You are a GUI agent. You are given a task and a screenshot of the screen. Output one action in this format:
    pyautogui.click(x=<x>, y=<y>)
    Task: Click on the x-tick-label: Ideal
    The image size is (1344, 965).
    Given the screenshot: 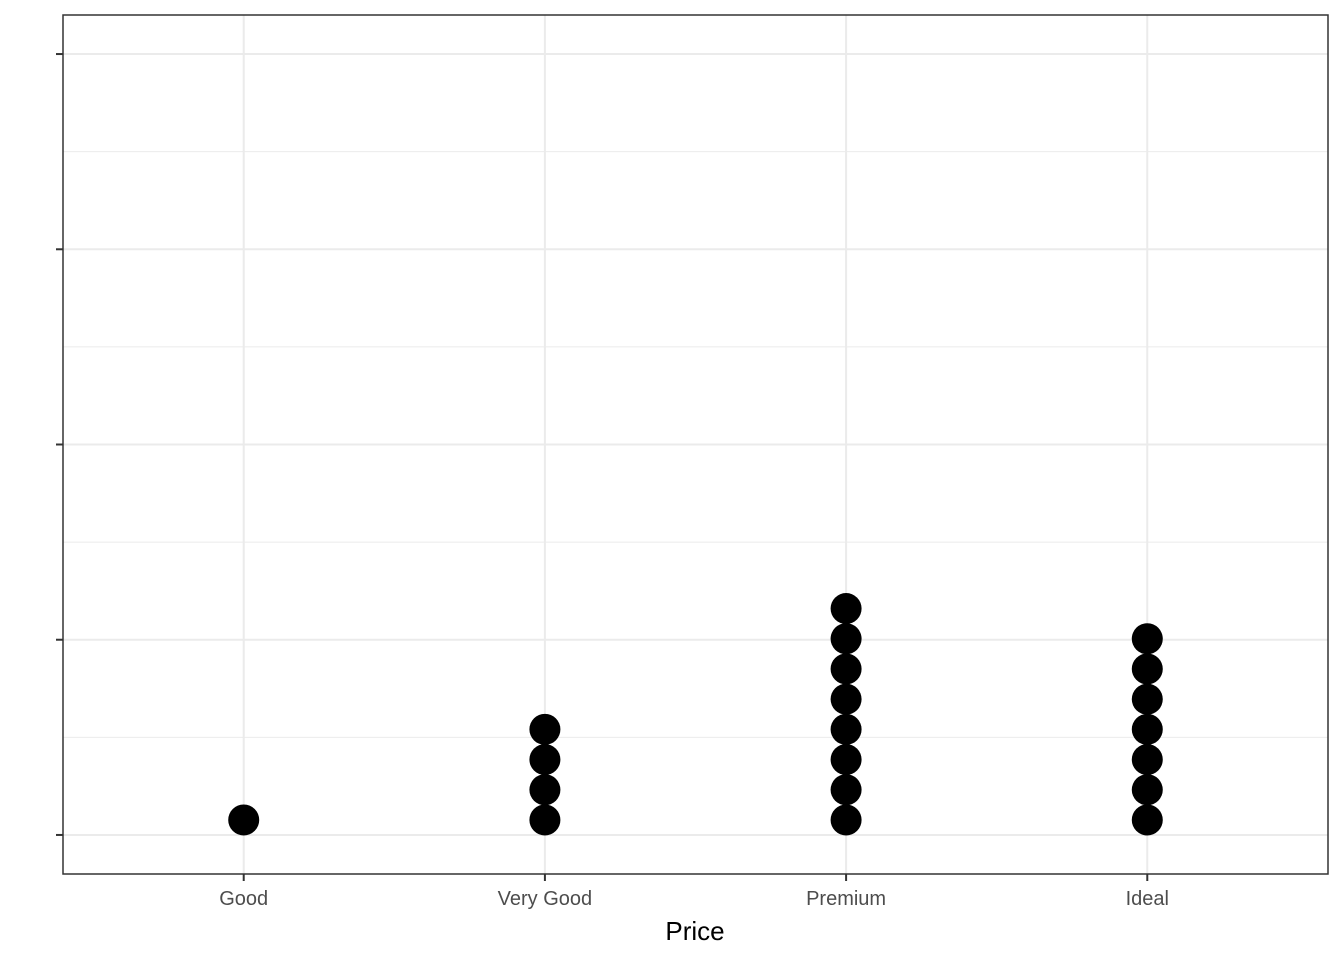 What is the action you would take?
    pyautogui.click(x=1147, y=899)
    